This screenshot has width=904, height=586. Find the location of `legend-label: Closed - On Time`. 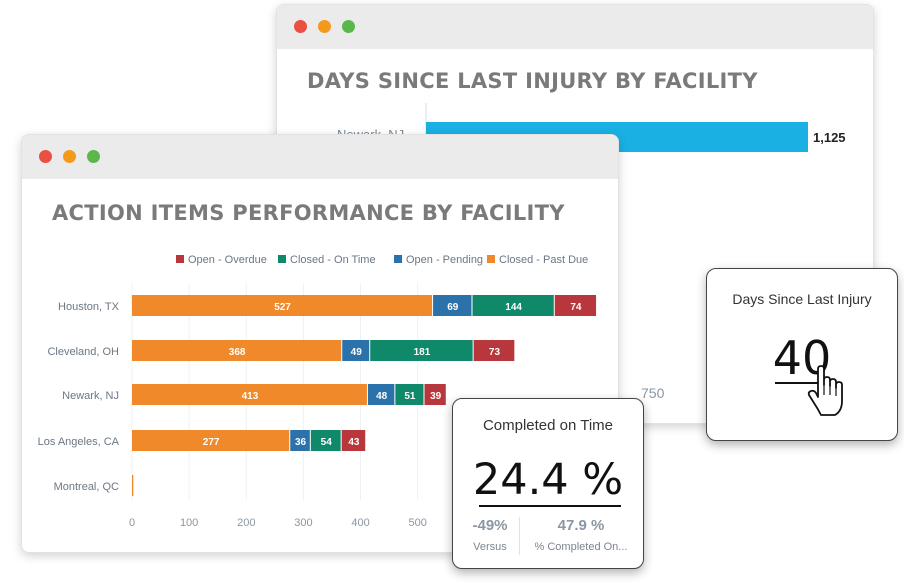

legend-label: Closed - On Time is located at coordinates (333, 260).